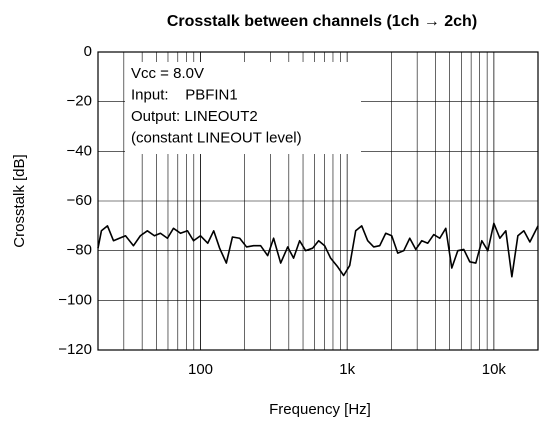 Image resolution: width=546 pixels, height=425 pixels. Describe the element at coordinates (494, 369) in the screenshot. I see `x-tick-label: 10k` at that location.